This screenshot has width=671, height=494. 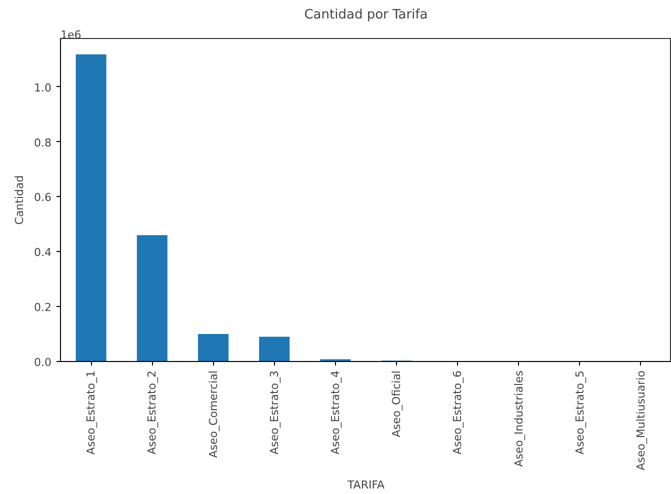 What do you see at coordinates (366, 485) in the screenshot?
I see `x-axis-title: TARIFA` at bounding box center [366, 485].